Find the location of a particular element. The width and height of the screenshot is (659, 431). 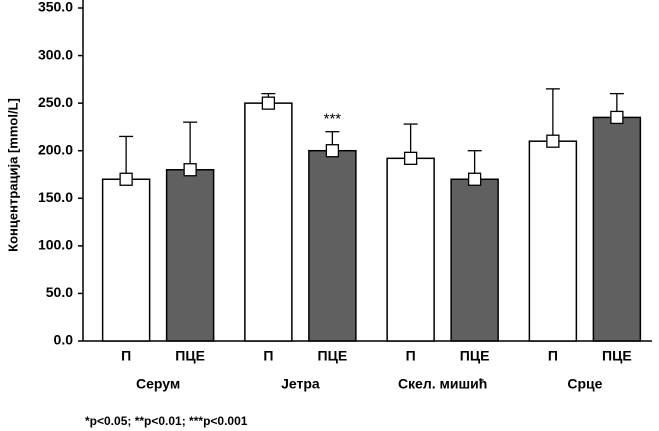

y-tick-label: 150.0 is located at coordinates (55, 197).